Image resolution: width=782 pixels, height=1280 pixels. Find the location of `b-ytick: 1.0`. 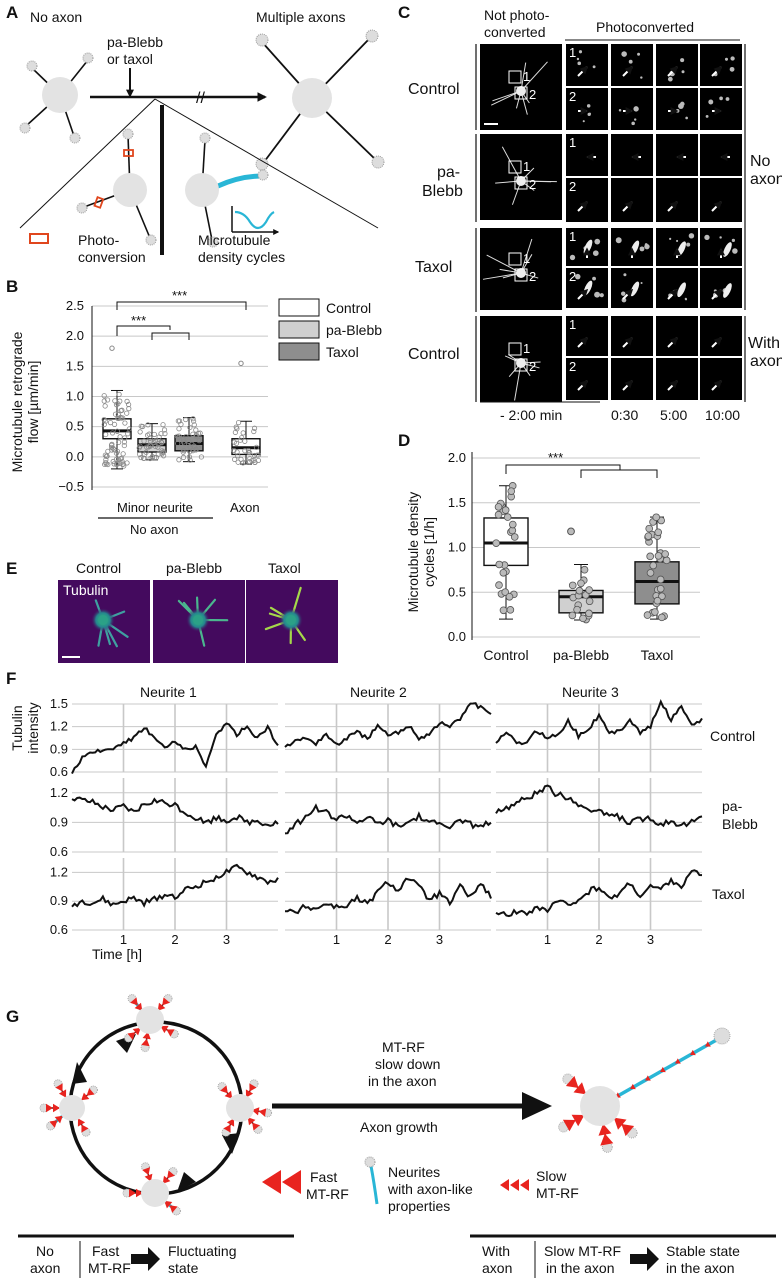

b-ytick: 1.0 is located at coordinates (75, 396).